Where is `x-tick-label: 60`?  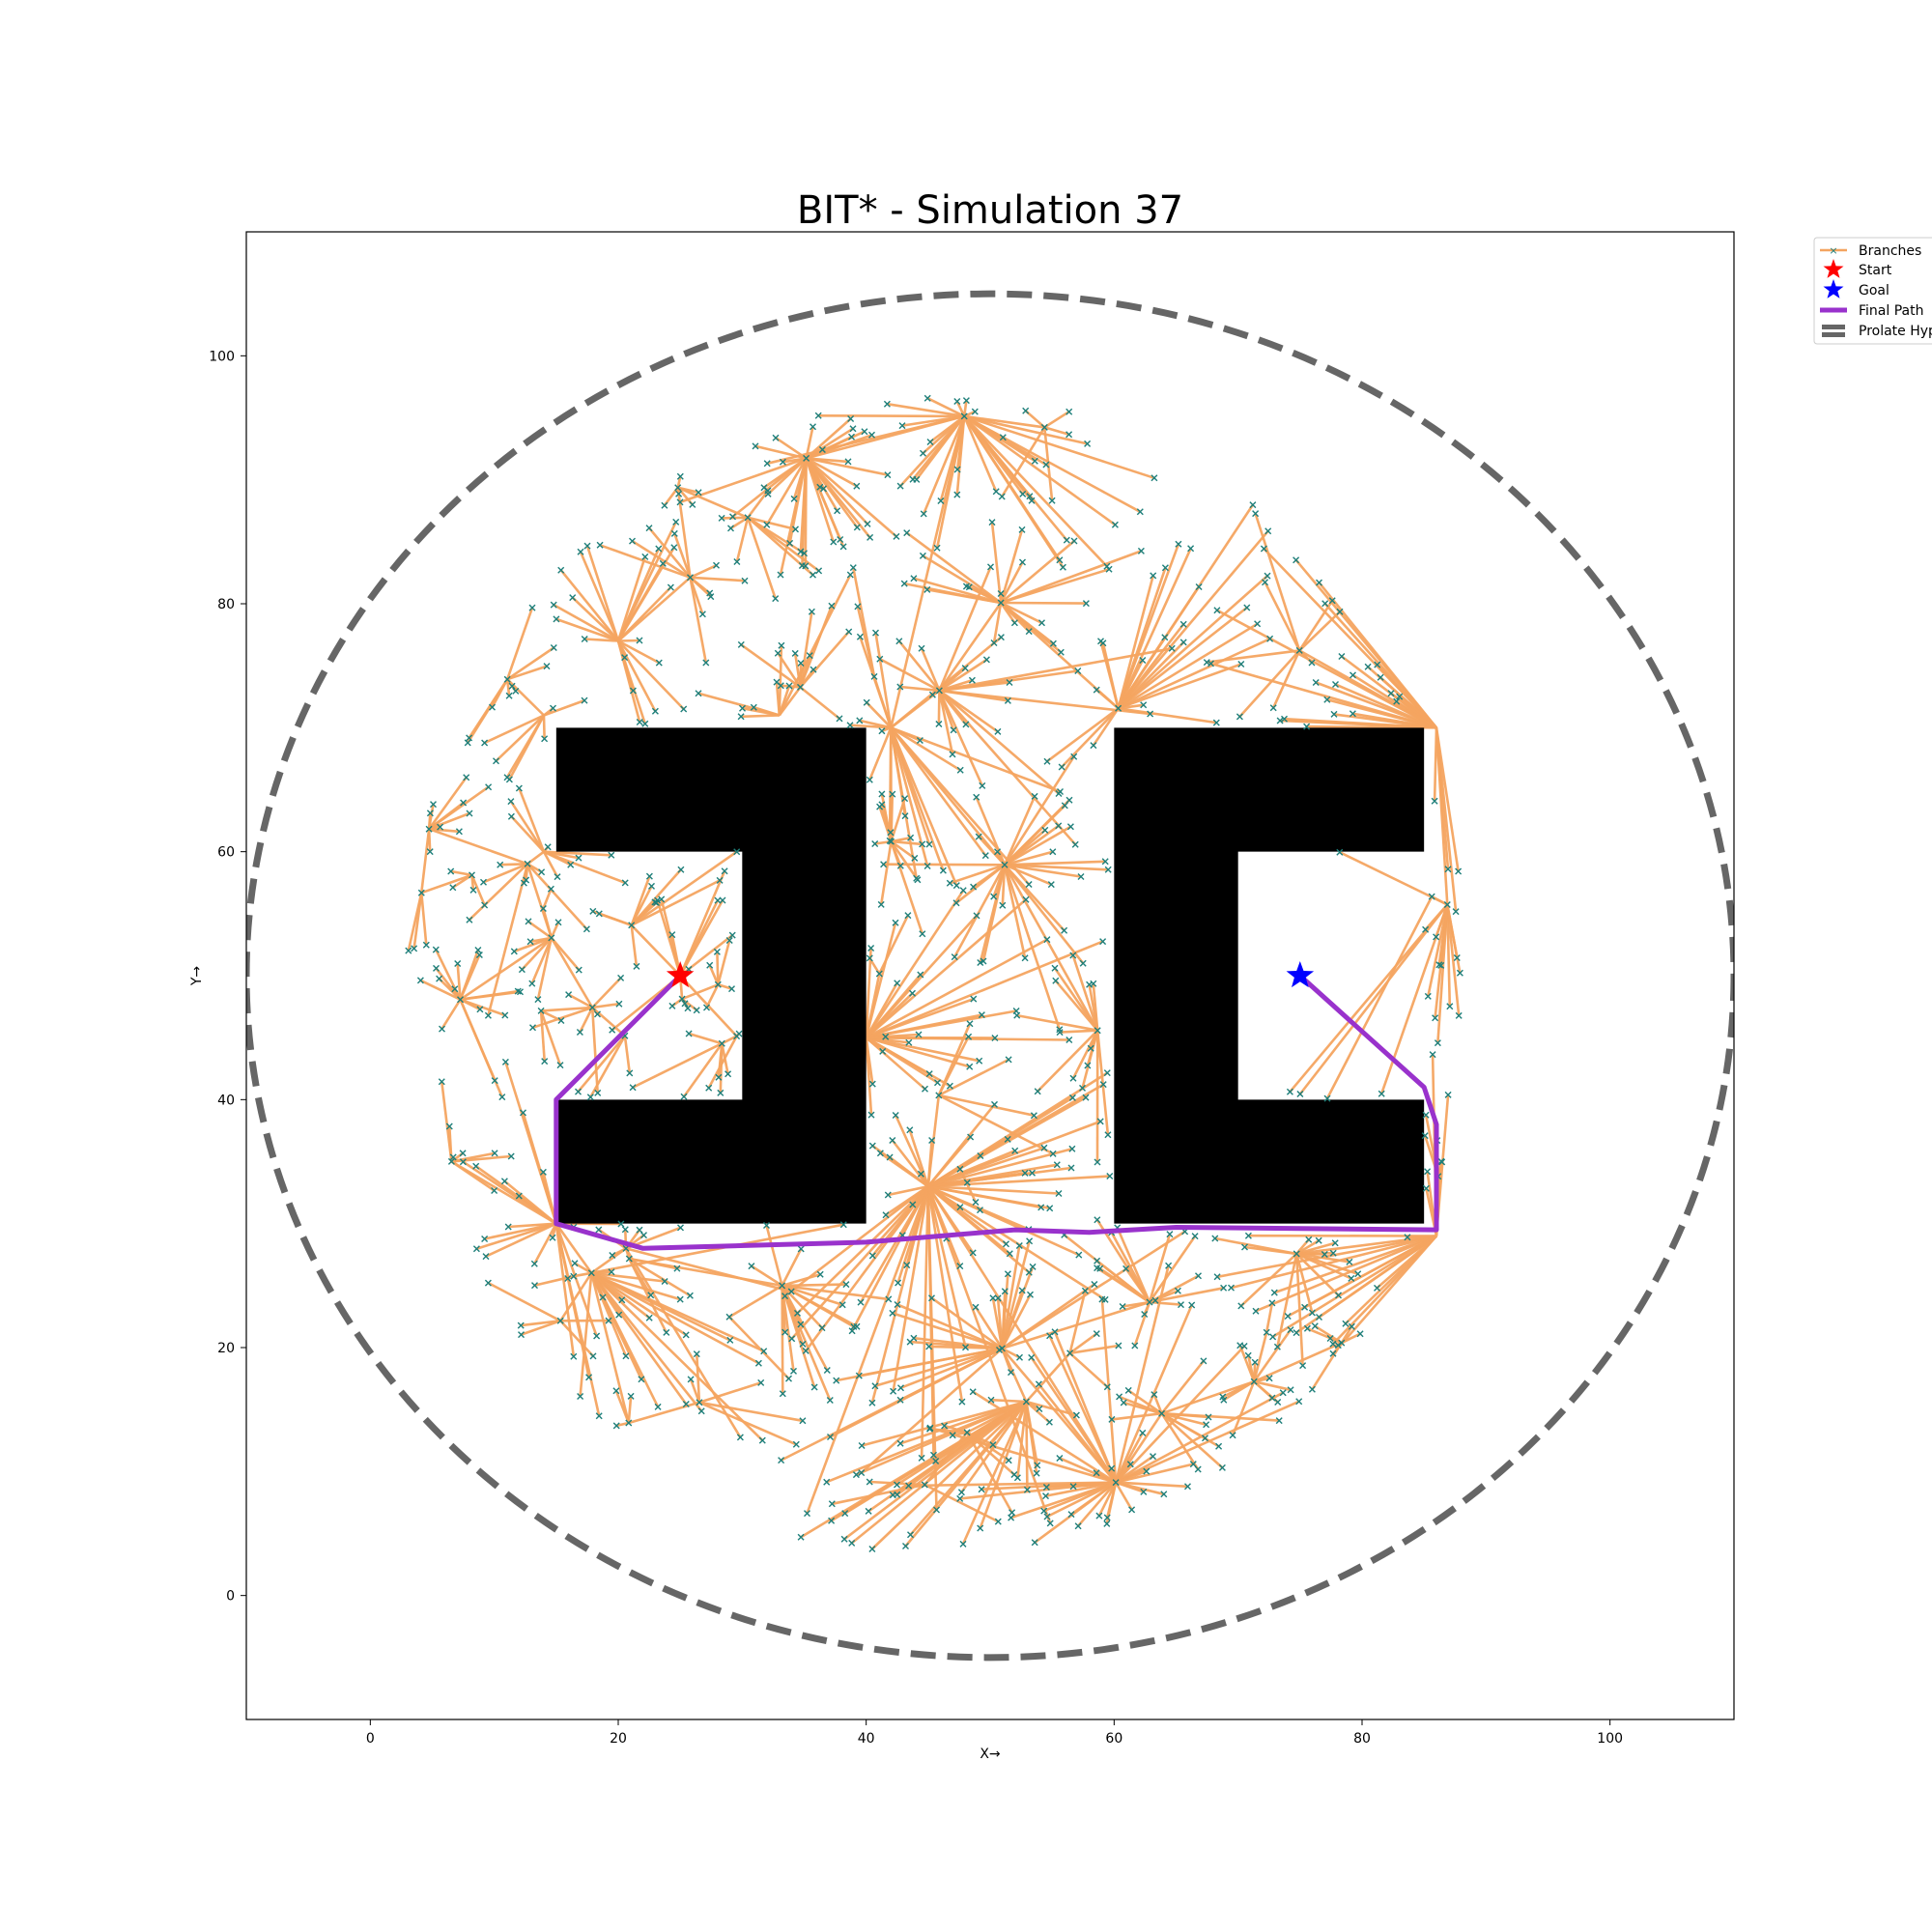 x-tick-label: 60 is located at coordinates (1113, 1739).